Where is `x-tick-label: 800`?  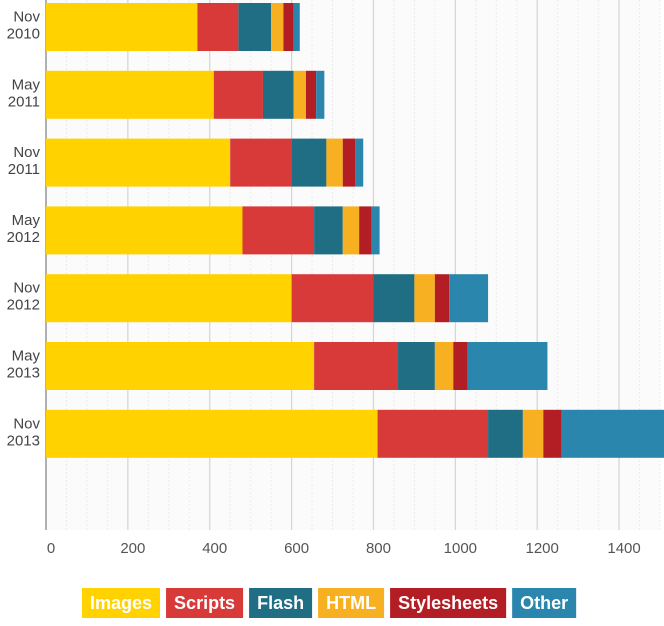
x-tick-label: 800 is located at coordinates (378, 548).